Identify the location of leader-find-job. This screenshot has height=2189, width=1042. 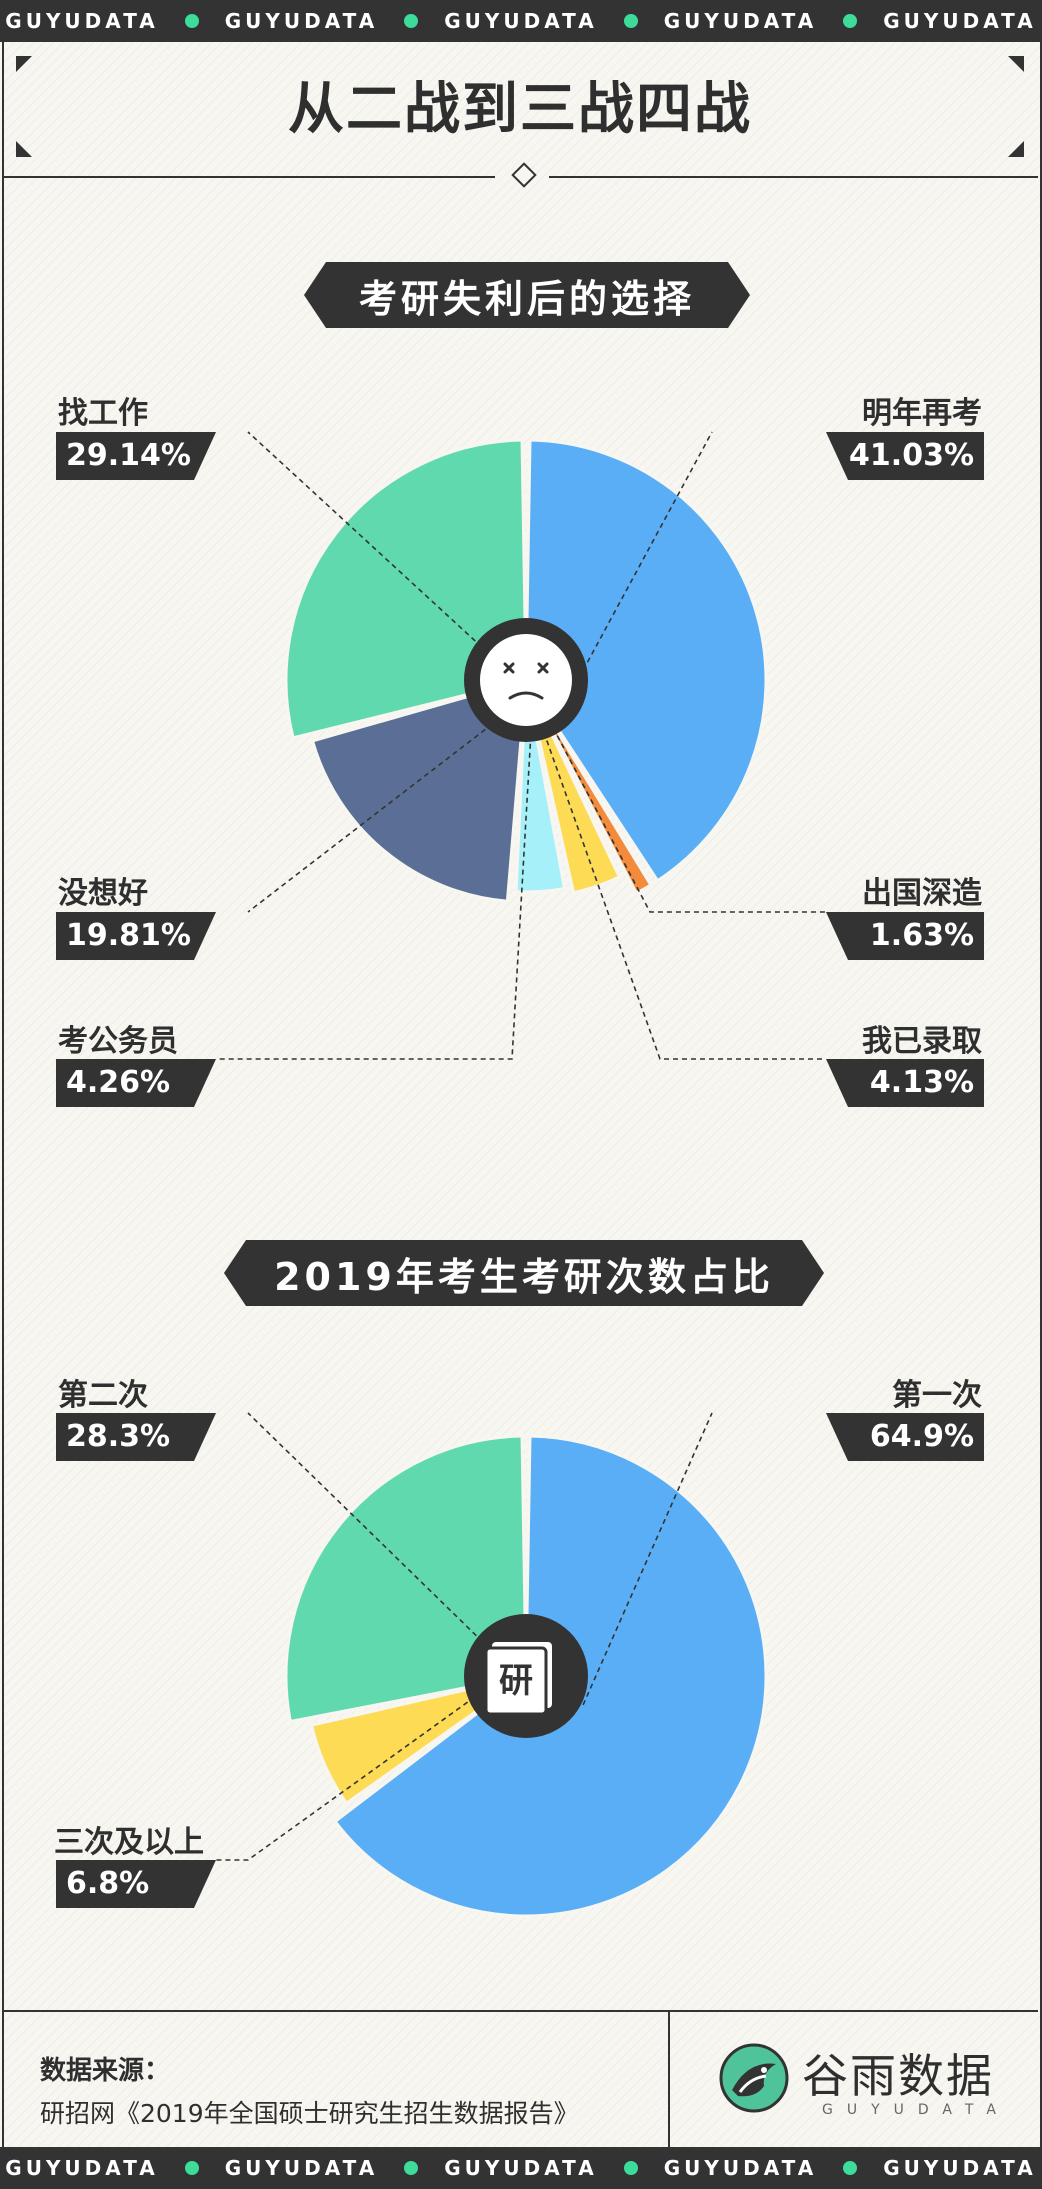
(361, 536).